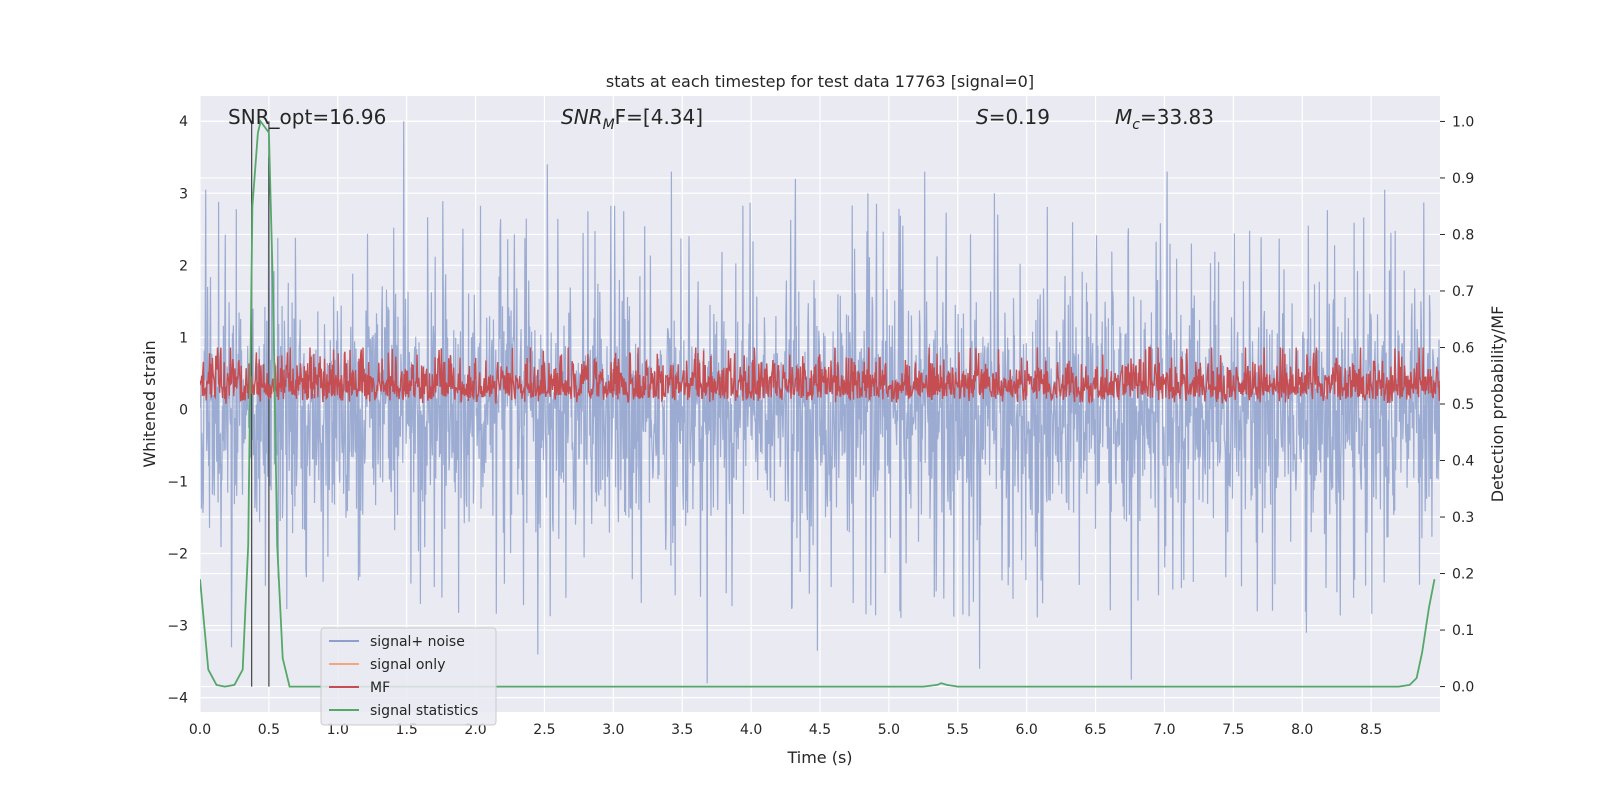  What do you see at coordinates (819, 757) in the screenshot?
I see `x-axis-label: Time (s)` at bounding box center [819, 757].